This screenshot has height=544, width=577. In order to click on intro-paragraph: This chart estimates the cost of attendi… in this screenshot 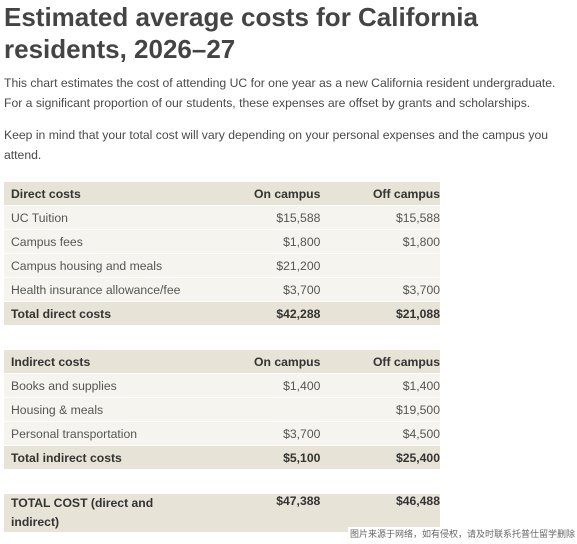, I will do `click(280, 93)`.